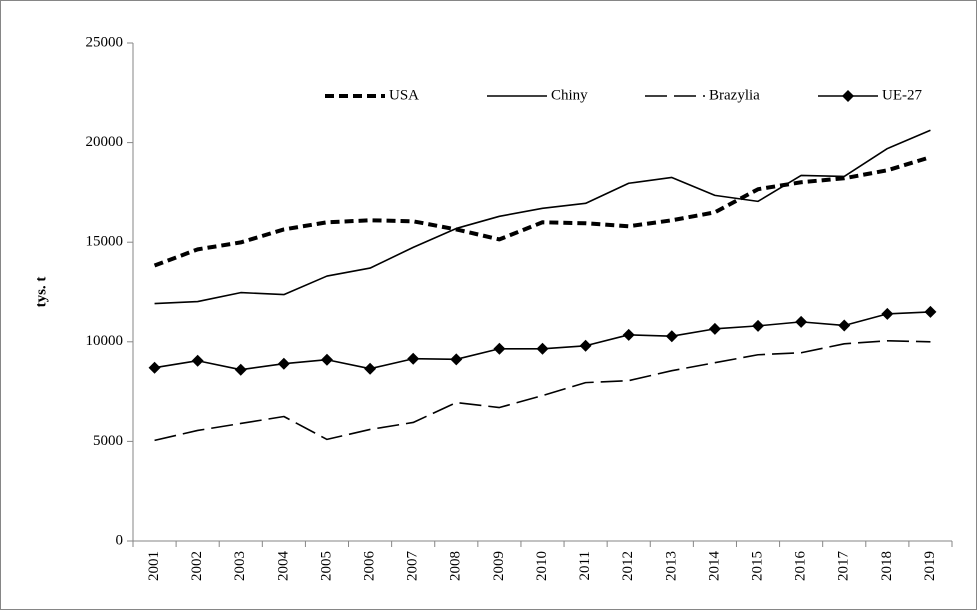 The width and height of the screenshot is (977, 610). Describe the element at coordinates (108, 441) in the screenshot. I see `y-tick-label: 5000` at that location.